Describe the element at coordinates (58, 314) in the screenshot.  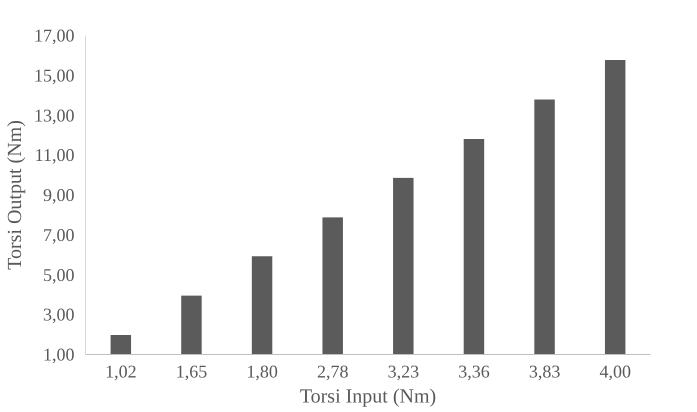
I see `y-tick-label: 3,00` at that location.